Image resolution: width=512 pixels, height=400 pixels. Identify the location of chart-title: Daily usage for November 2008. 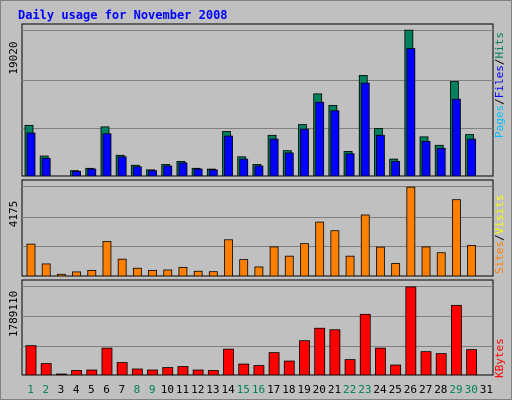
(123, 15).